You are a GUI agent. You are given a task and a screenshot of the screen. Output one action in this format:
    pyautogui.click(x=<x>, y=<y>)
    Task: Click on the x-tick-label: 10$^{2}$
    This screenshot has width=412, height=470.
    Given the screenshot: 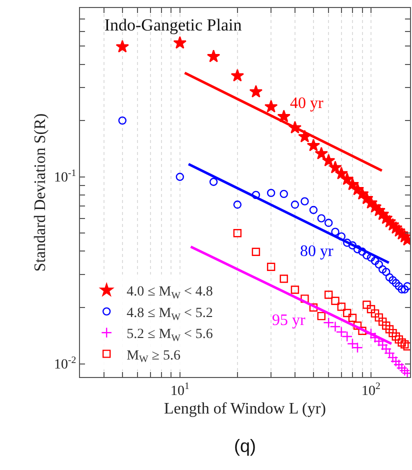 What is the action you would take?
    pyautogui.click(x=371, y=389)
    